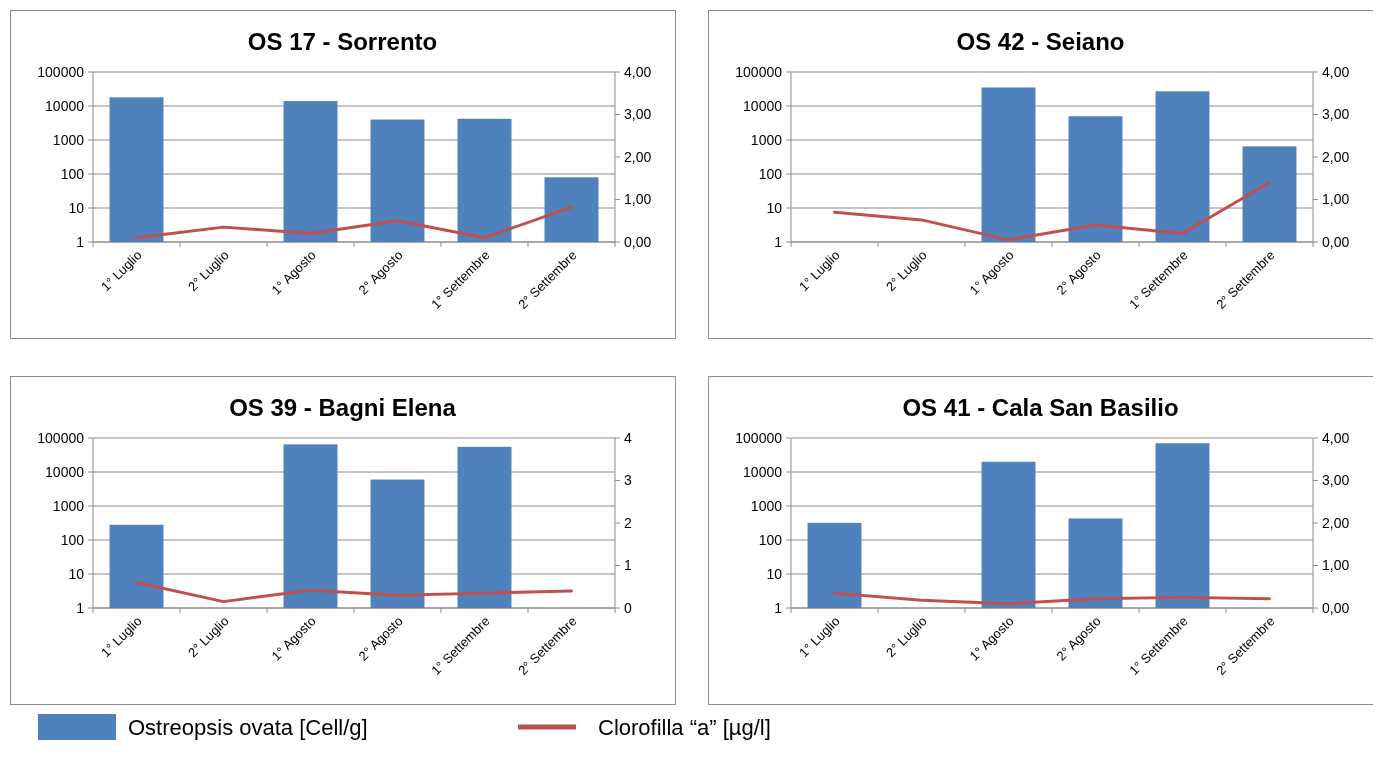 The image size is (1381, 764). I want to click on y2-tick-label: 2, so click(628, 522).